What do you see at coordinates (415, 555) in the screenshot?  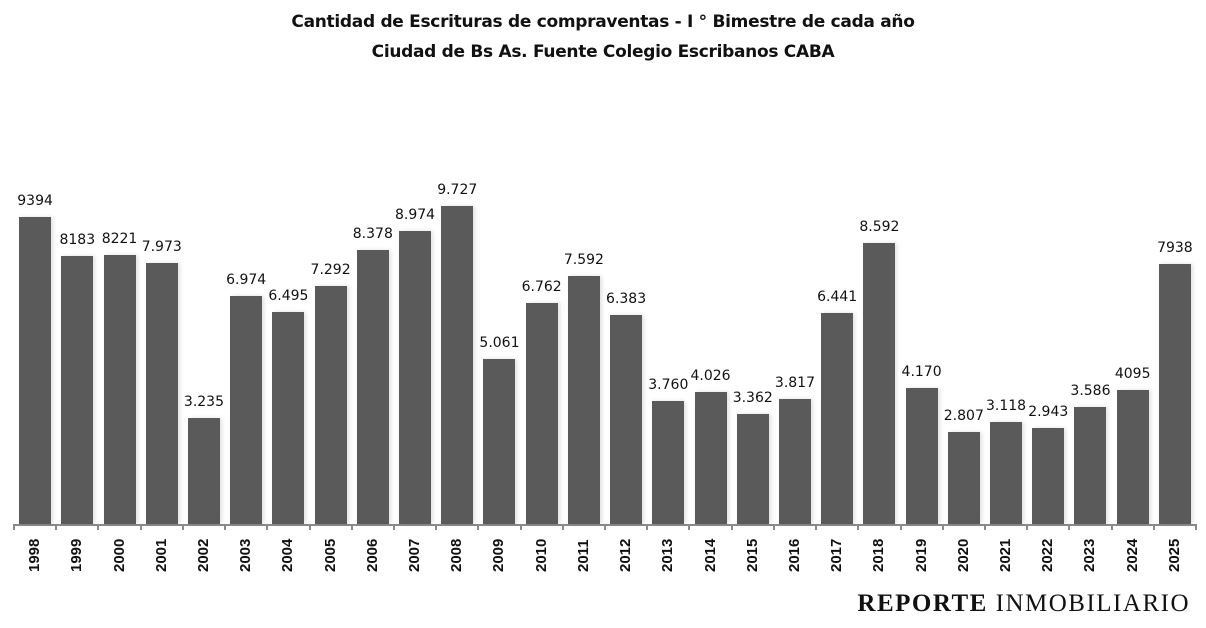 I see `x-tick-label: 2007` at bounding box center [415, 555].